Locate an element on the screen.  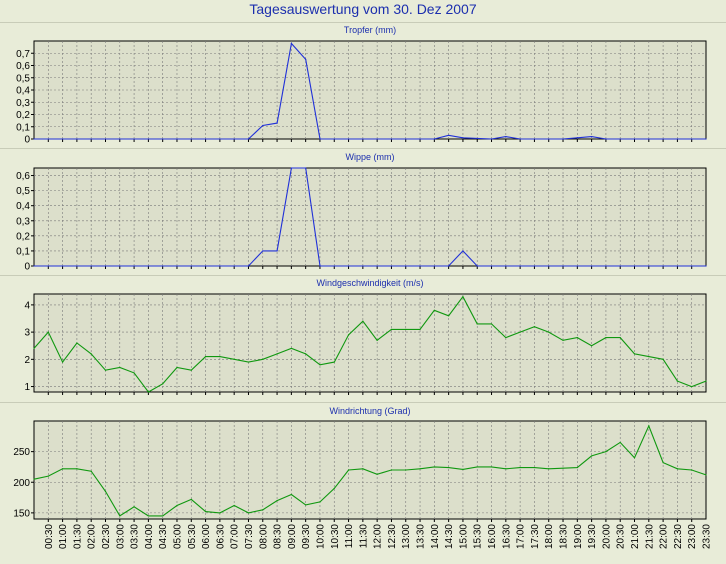
y-tick-label: 3 is located at coordinates (27, 333).